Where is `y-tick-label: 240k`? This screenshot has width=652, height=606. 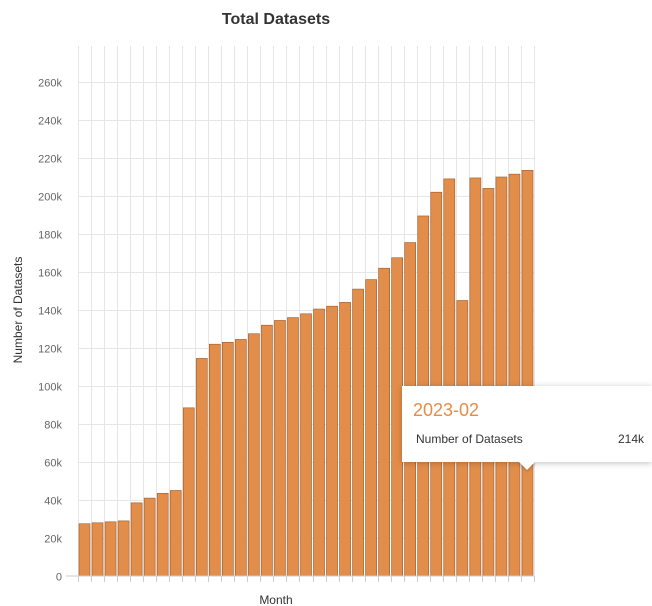 y-tick-label: 240k is located at coordinates (50, 122).